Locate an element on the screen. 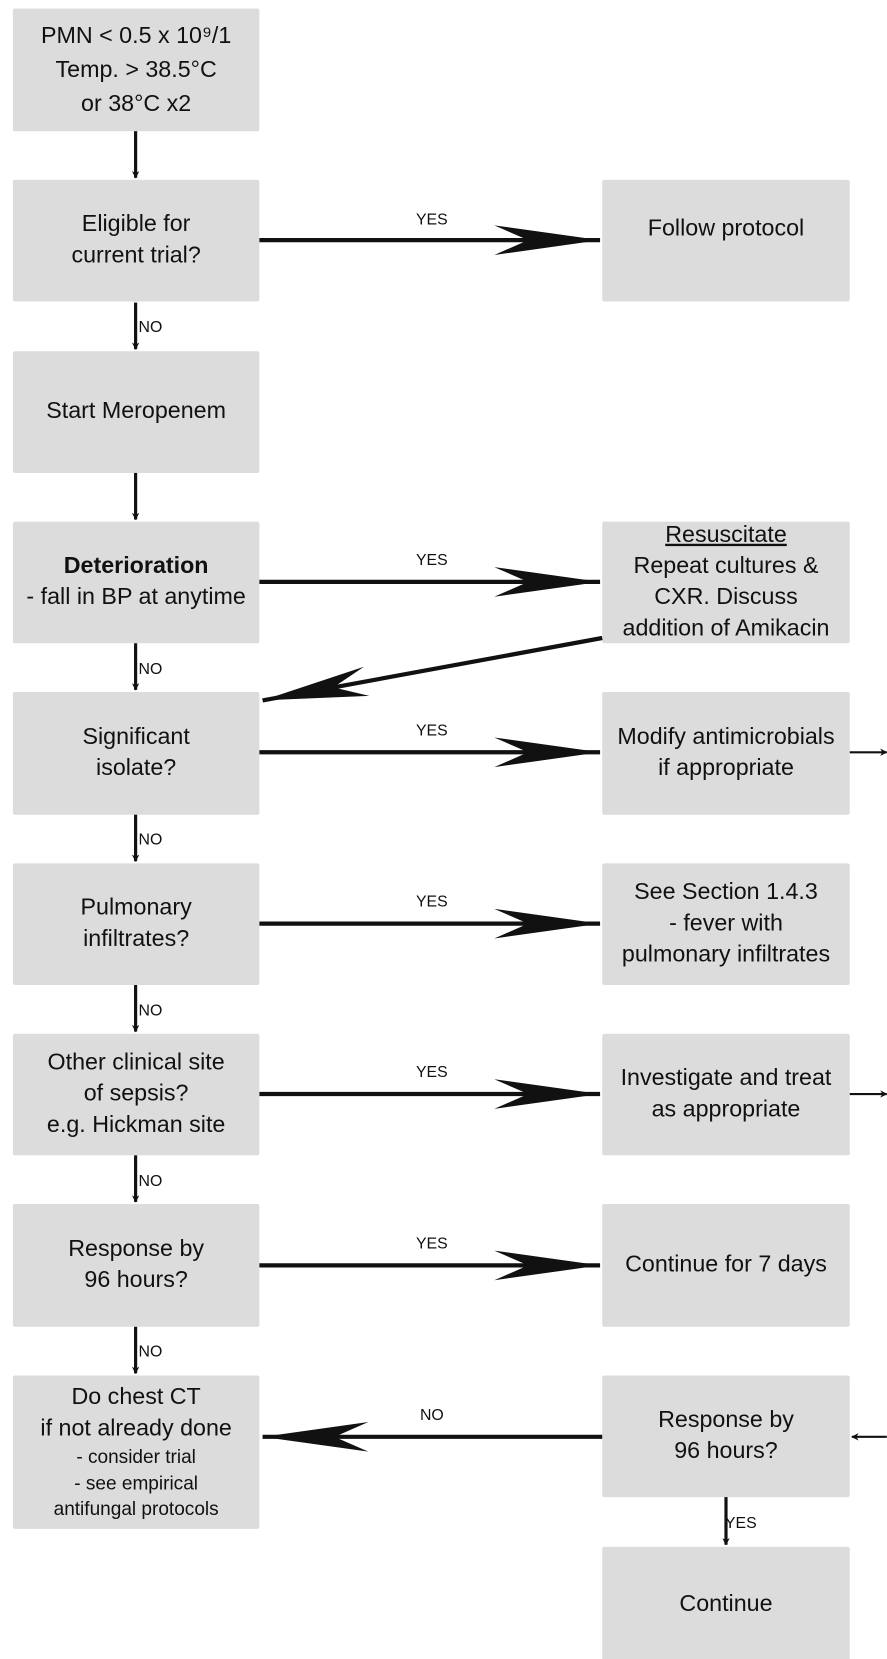 This screenshot has width=887, height=1659. node-label: Repeat cultures & is located at coordinates (726, 565).